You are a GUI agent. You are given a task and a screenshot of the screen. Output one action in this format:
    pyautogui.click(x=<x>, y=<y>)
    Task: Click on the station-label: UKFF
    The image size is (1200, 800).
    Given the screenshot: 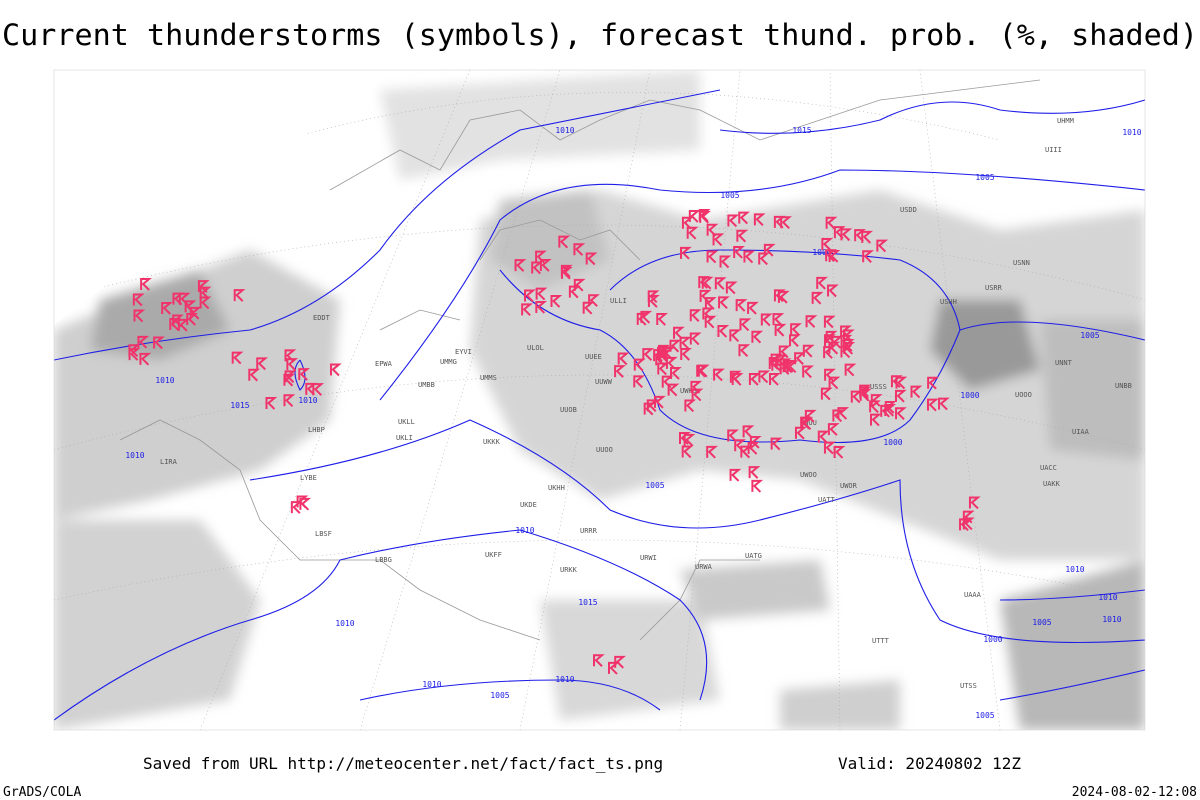 What is the action you would take?
    pyautogui.click(x=493, y=555)
    